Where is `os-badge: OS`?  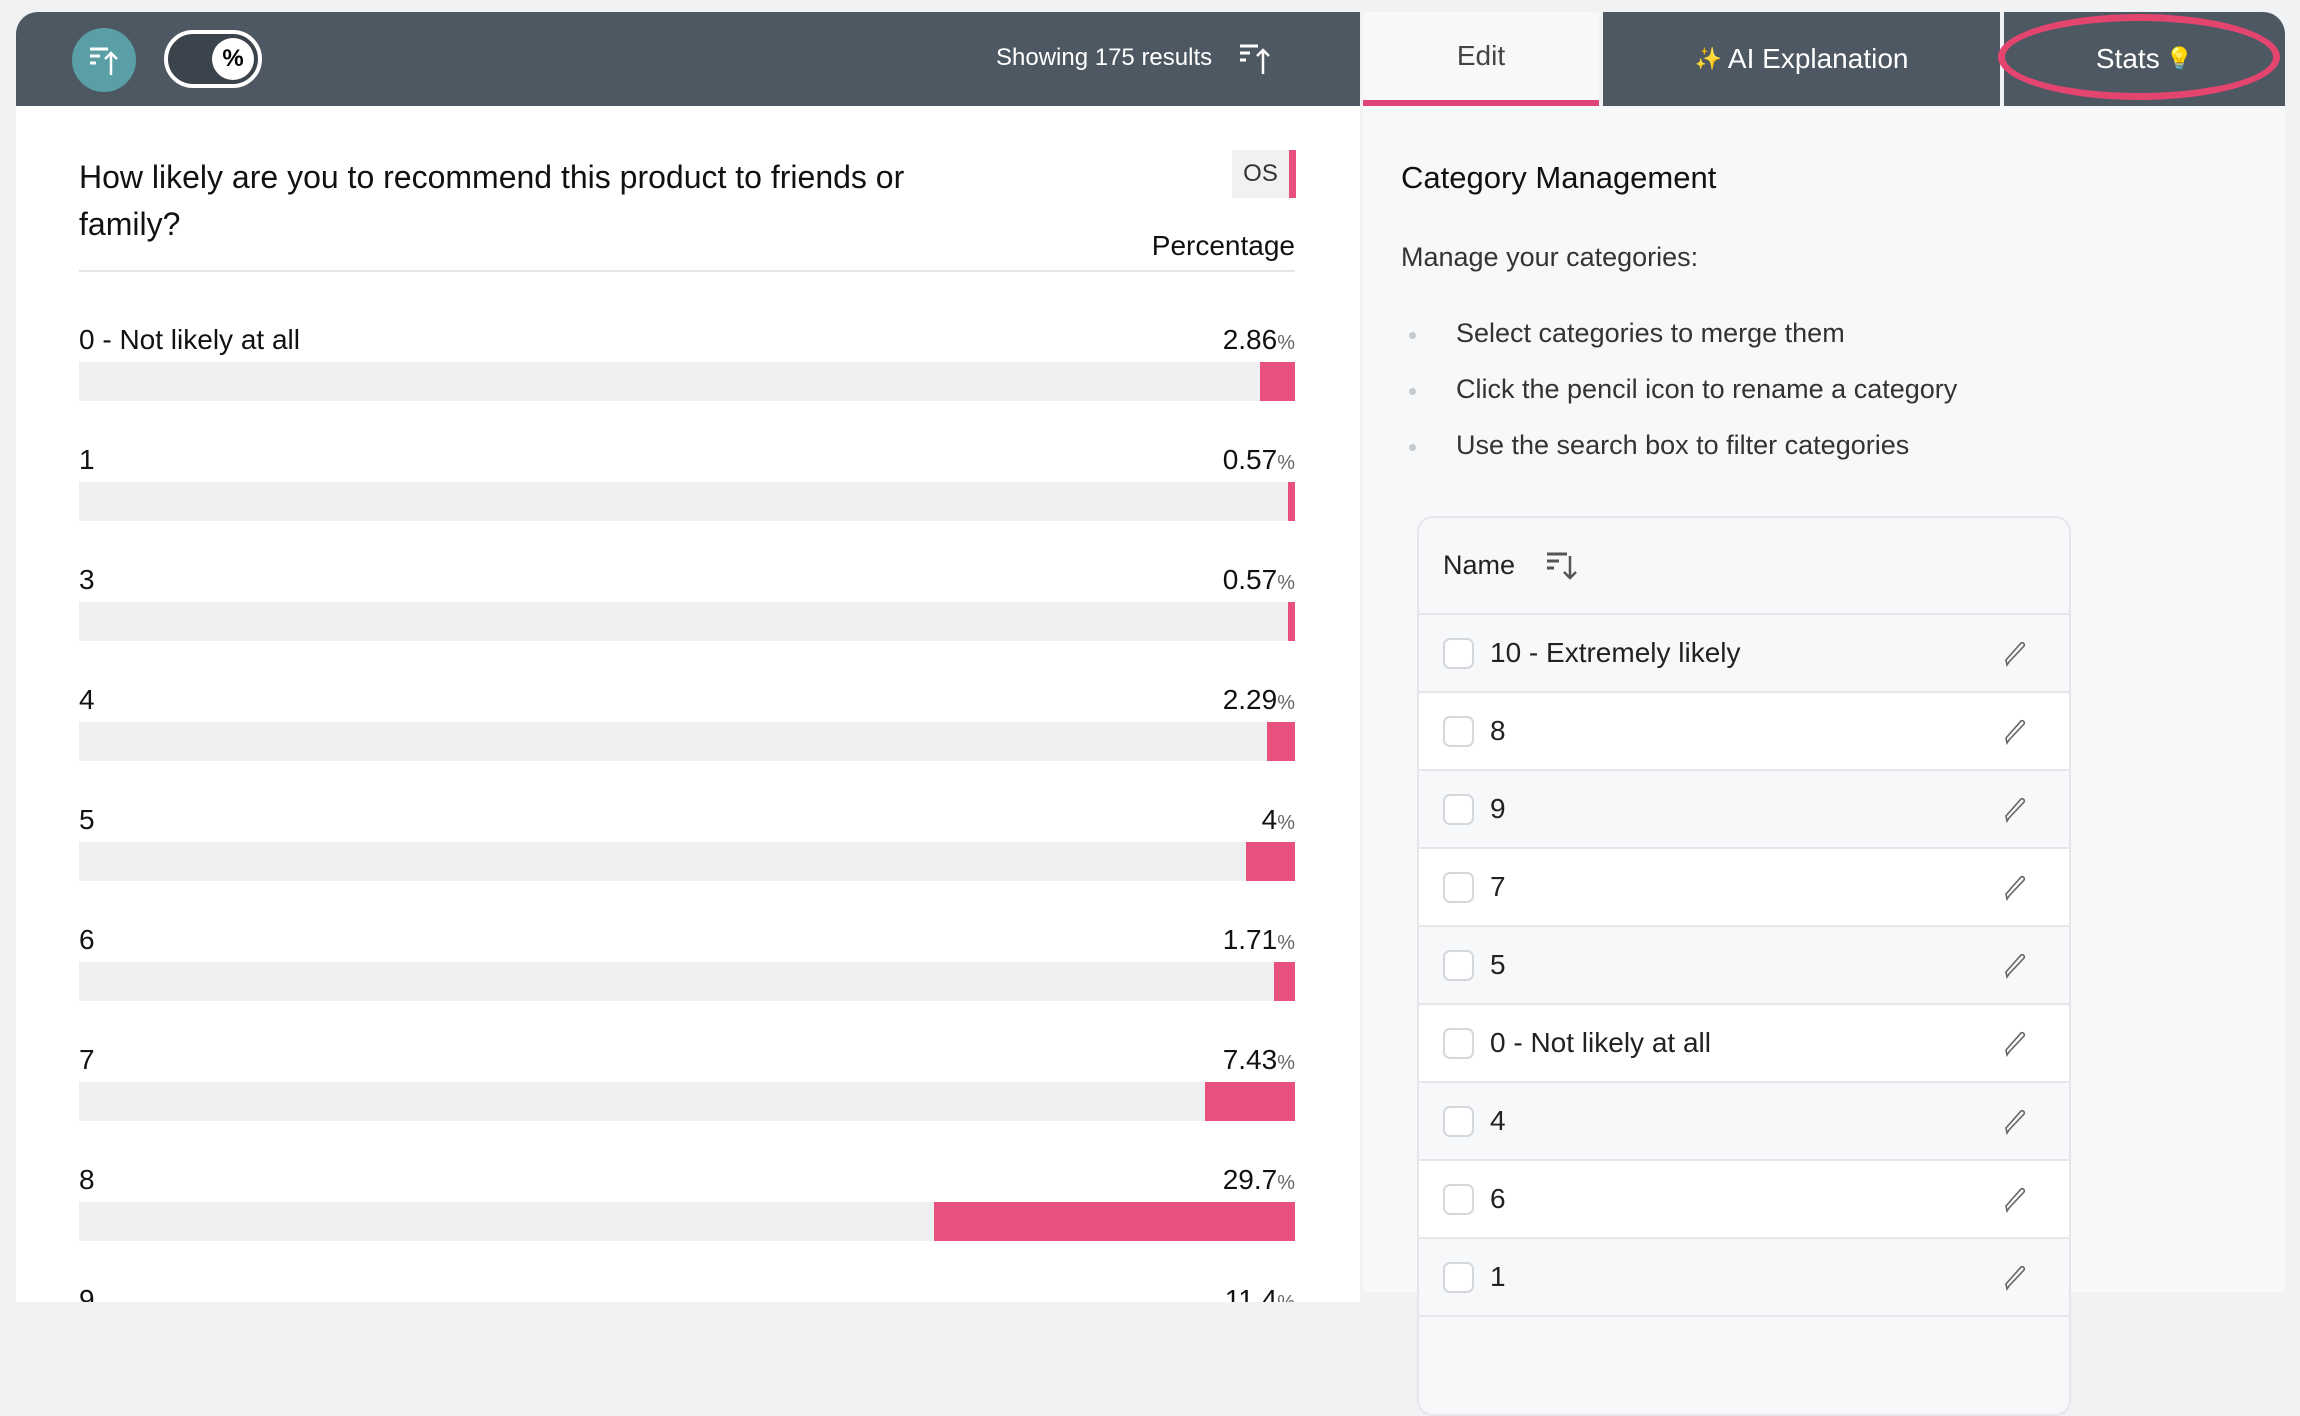
os-badge: OS is located at coordinates (1264, 174).